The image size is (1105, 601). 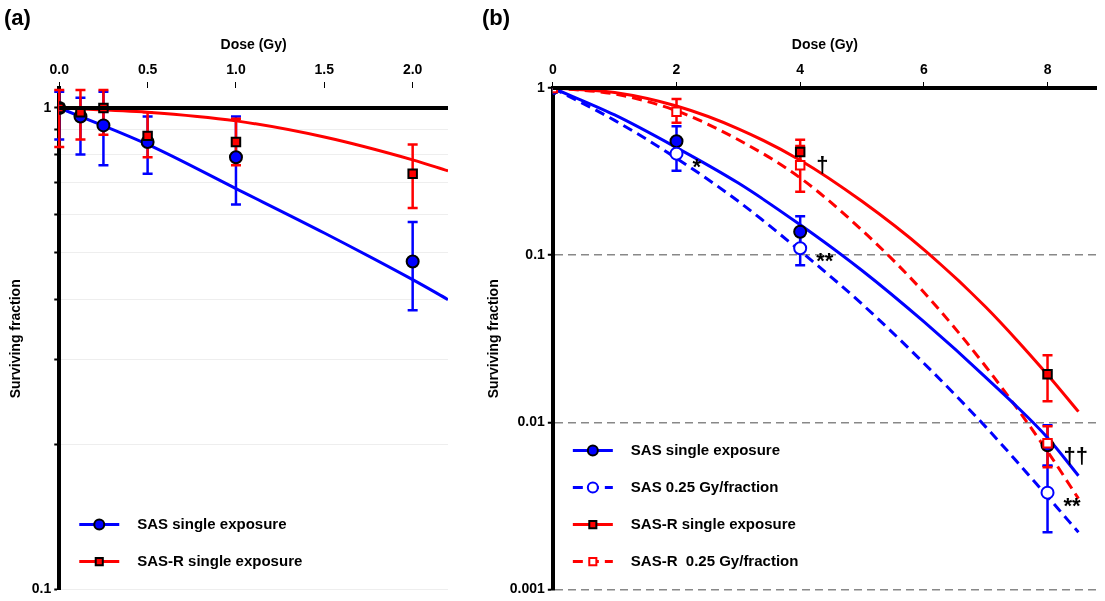 I want to click on annotation: †, so click(x=822, y=165).